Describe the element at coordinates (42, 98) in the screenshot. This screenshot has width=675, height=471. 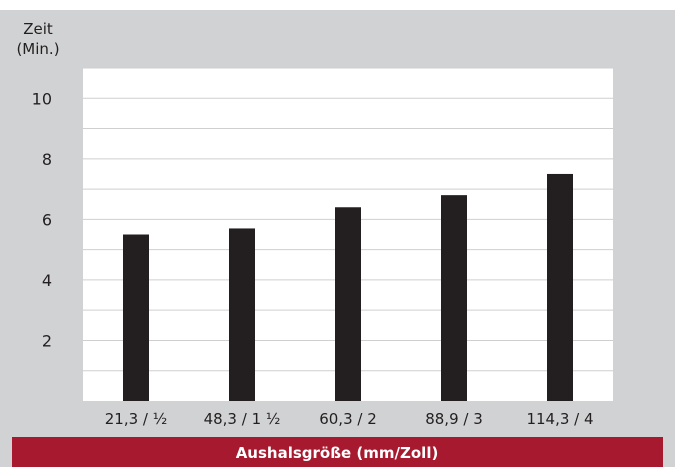
I see `y-tick-label: 10` at that location.